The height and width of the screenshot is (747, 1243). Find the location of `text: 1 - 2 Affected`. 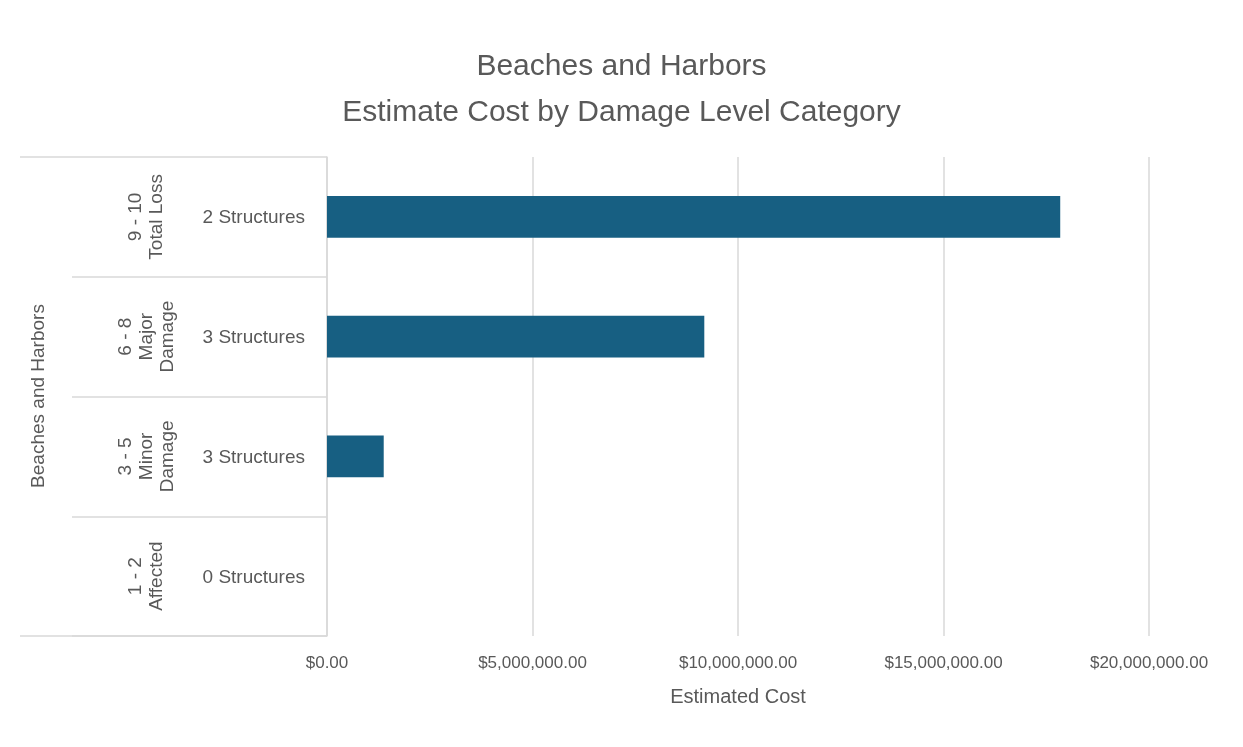

text: 1 - 2 Affected is located at coordinates (145, 576).